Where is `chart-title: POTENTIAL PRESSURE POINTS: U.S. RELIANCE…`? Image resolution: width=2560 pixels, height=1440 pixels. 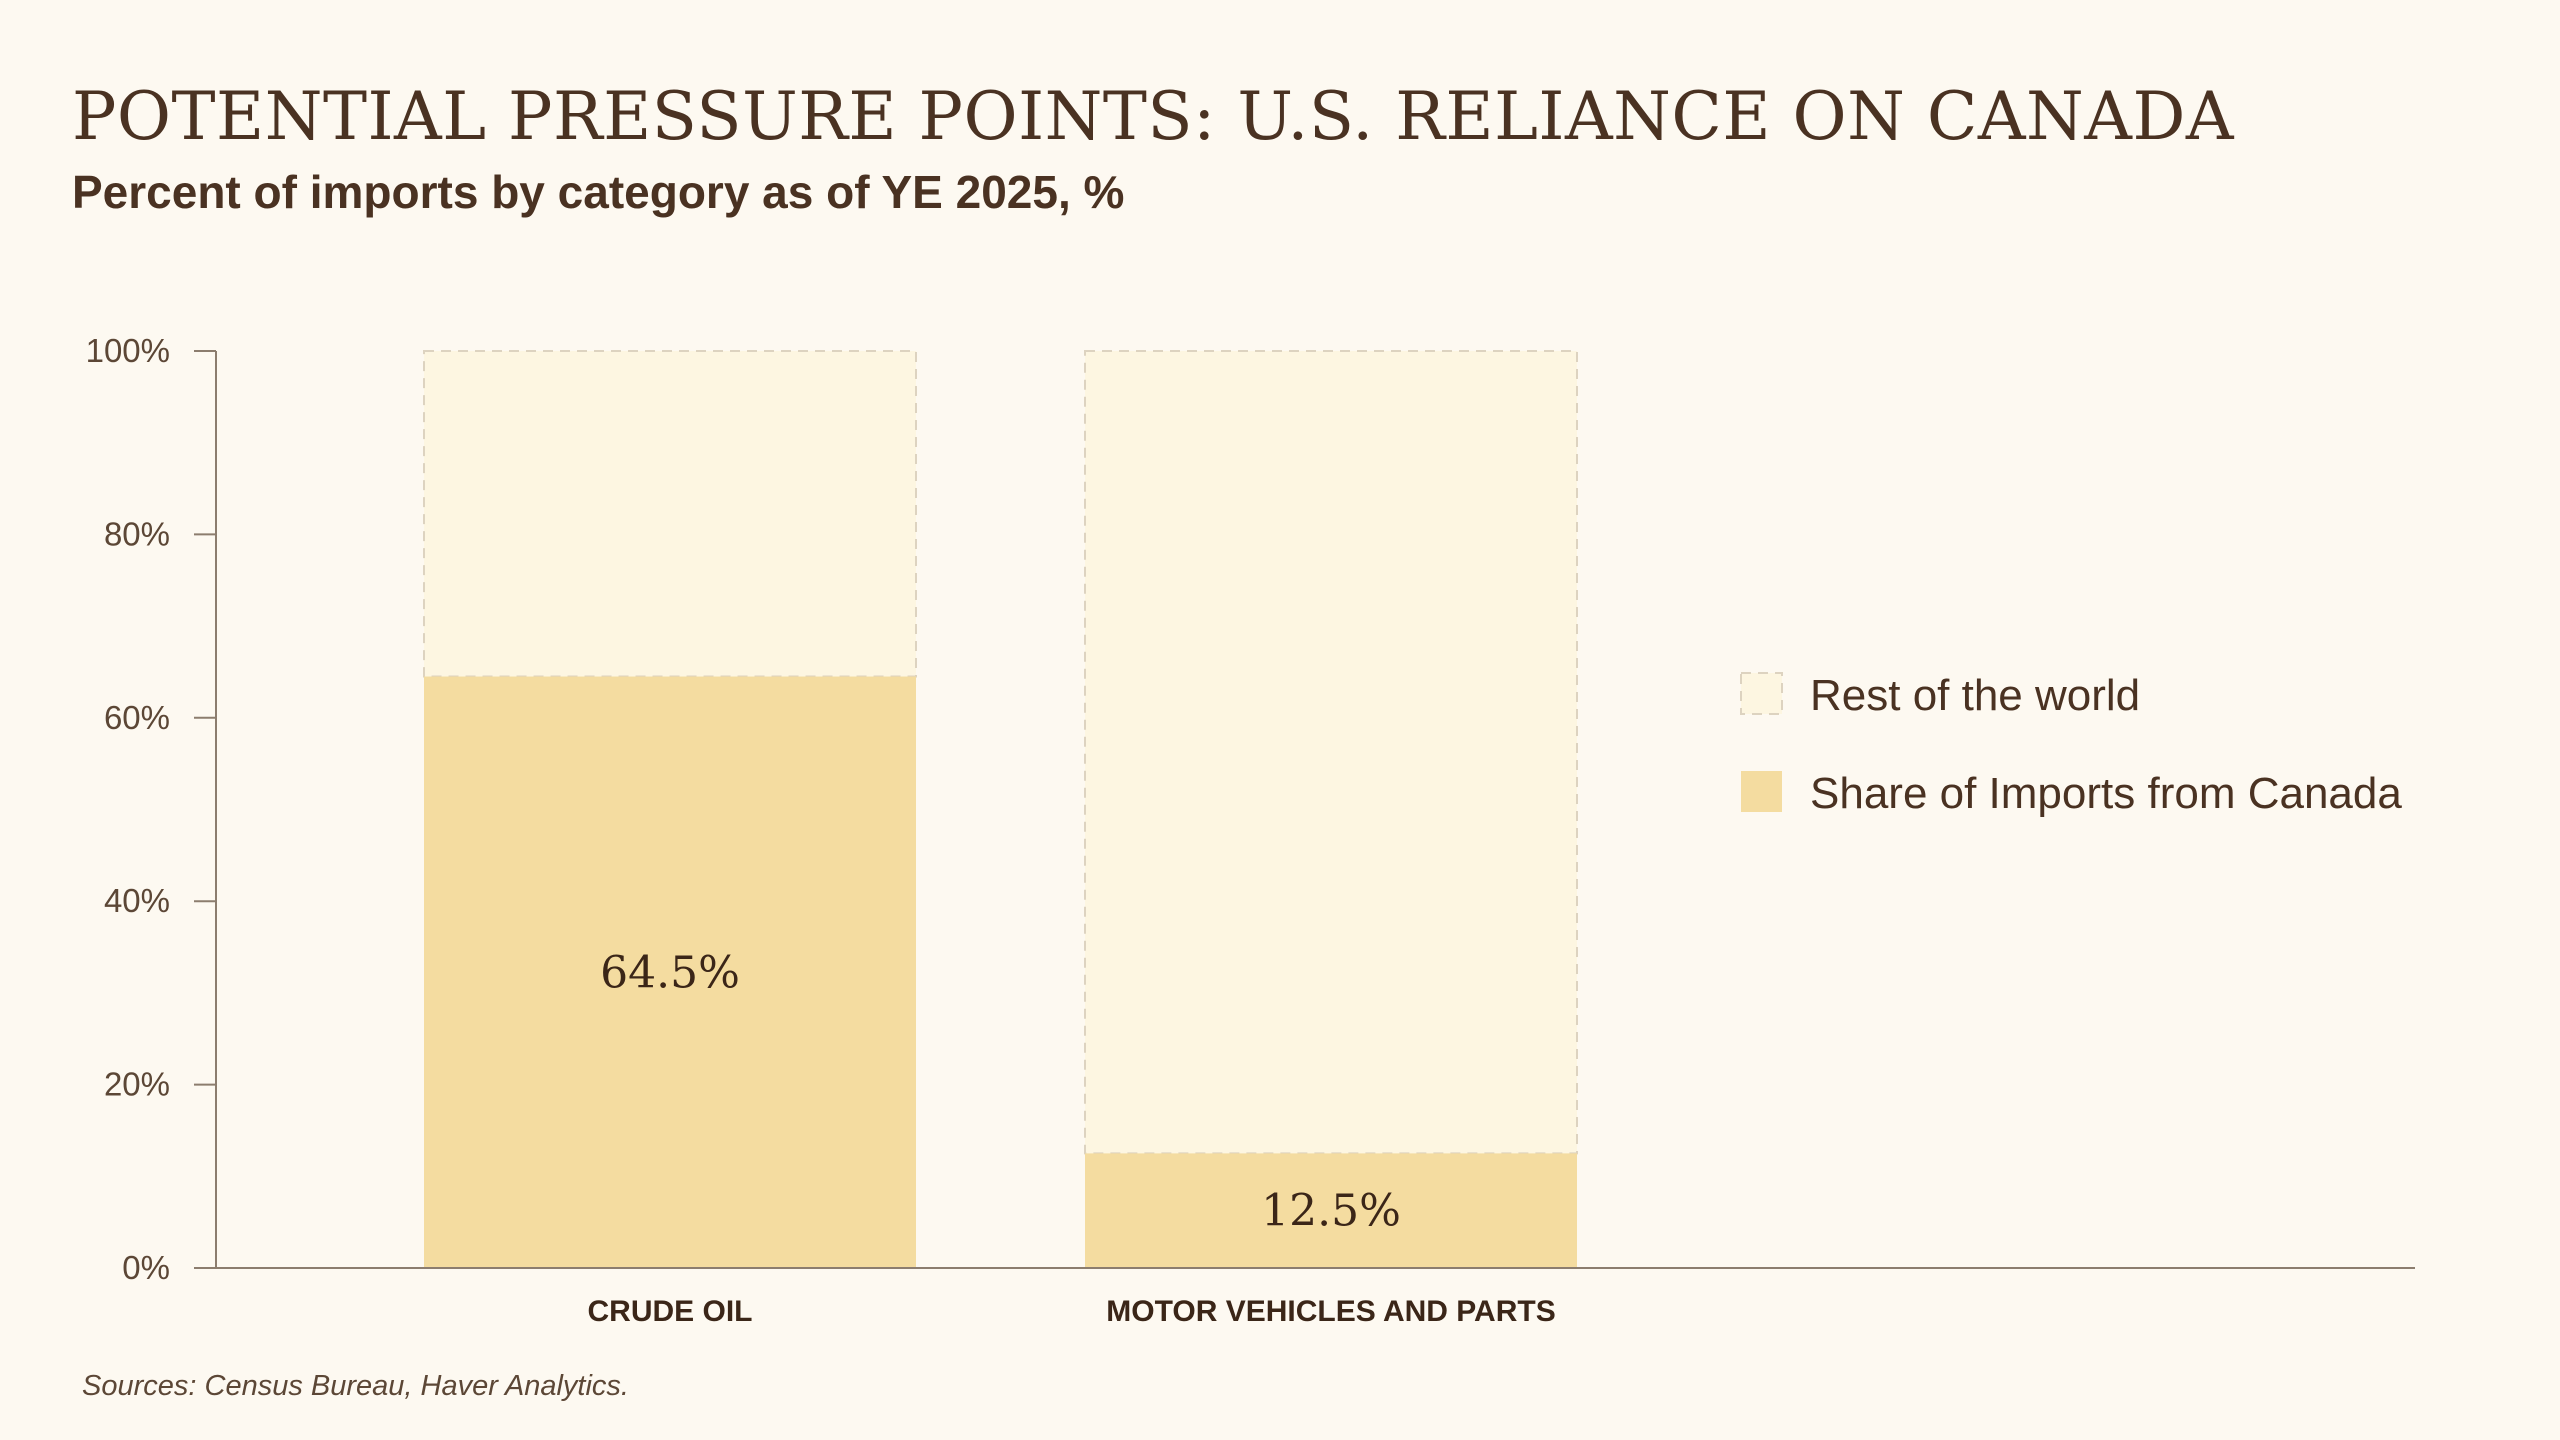
chart-title: POTENTIAL PRESSURE POINTS: U.S. RELIANCE… is located at coordinates (1153, 116).